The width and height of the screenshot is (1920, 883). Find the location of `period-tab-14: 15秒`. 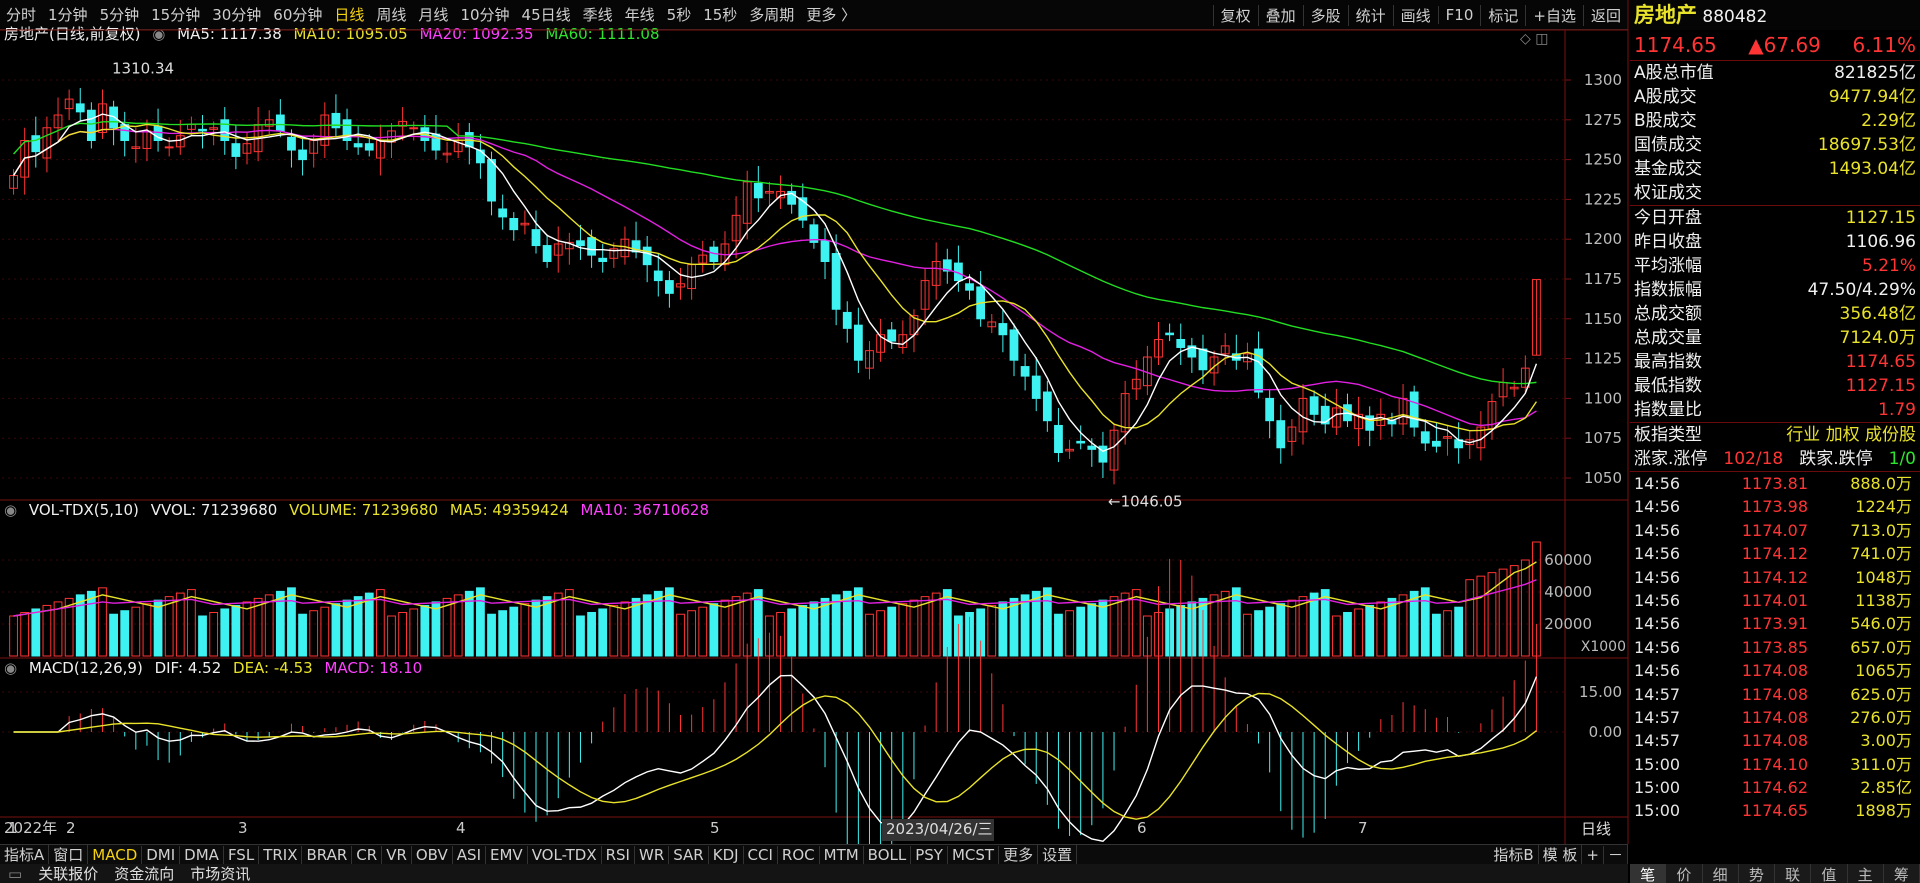

period-tab-14: 15秒 is located at coordinates (720, 15).